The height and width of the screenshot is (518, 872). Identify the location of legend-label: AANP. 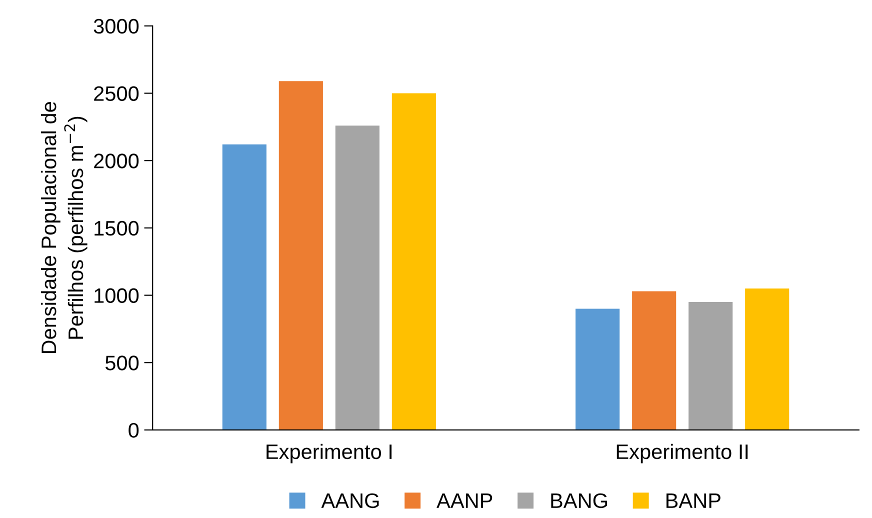
(464, 501).